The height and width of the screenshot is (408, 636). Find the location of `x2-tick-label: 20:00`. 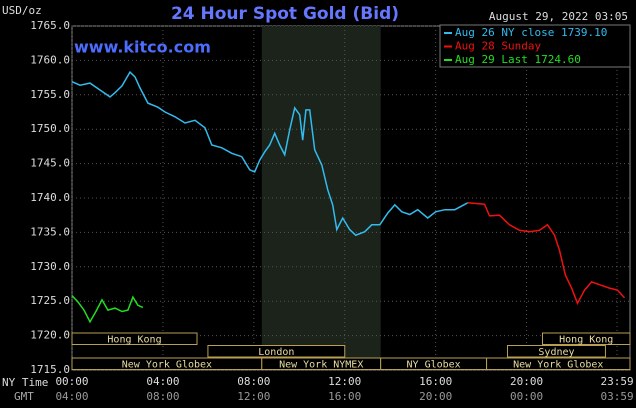

x2-tick-label: 20:00 is located at coordinates (435, 396).